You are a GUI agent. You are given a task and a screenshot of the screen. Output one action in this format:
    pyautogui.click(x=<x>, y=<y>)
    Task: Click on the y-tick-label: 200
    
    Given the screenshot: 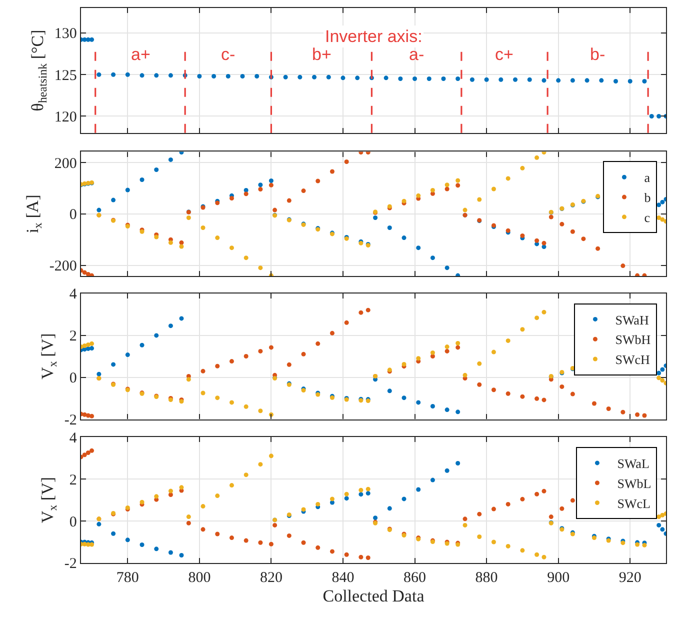 What is the action you would take?
    pyautogui.click(x=65, y=164)
    